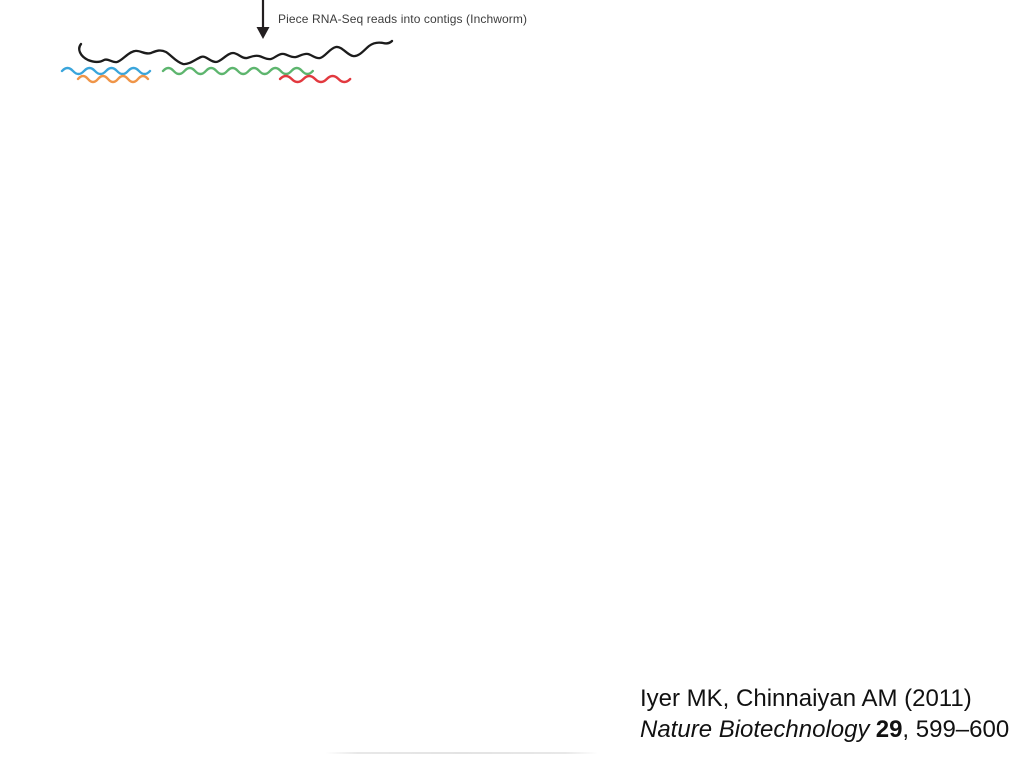  Describe the element at coordinates (263, 19) in the screenshot. I see `down-arrow-icon` at that location.